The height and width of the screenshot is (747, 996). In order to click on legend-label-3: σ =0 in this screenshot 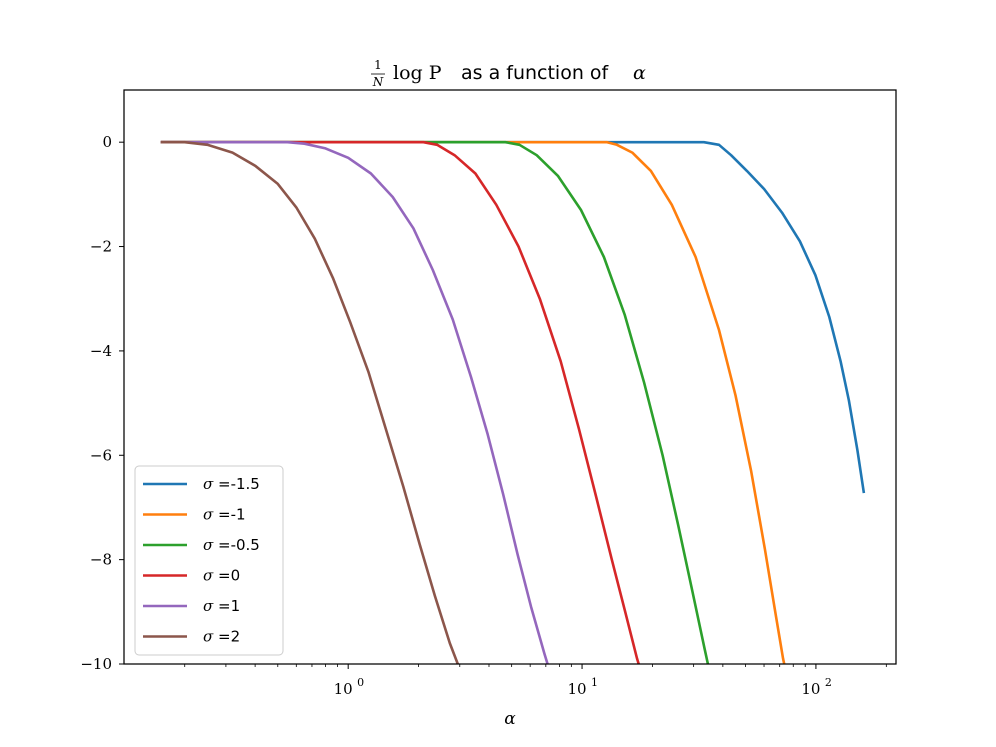, I will do `click(221, 576)`.